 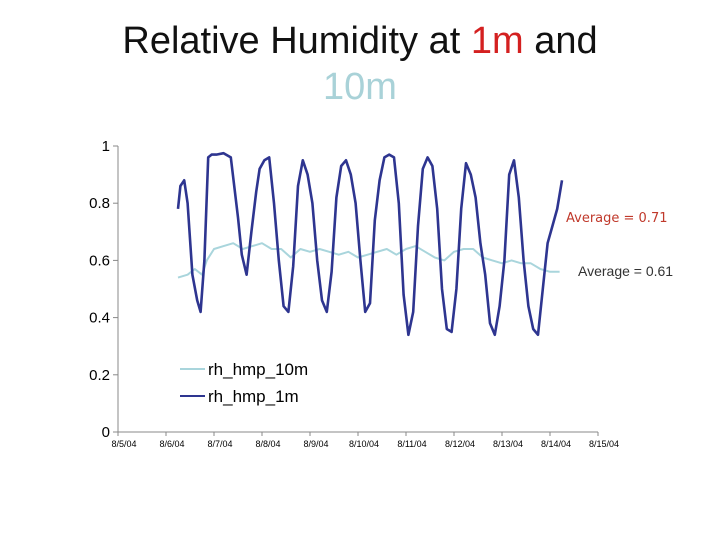 What do you see at coordinates (99, 318) in the screenshot?
I see `y-tick-label: 0.4` at bounding box center [99, 318].